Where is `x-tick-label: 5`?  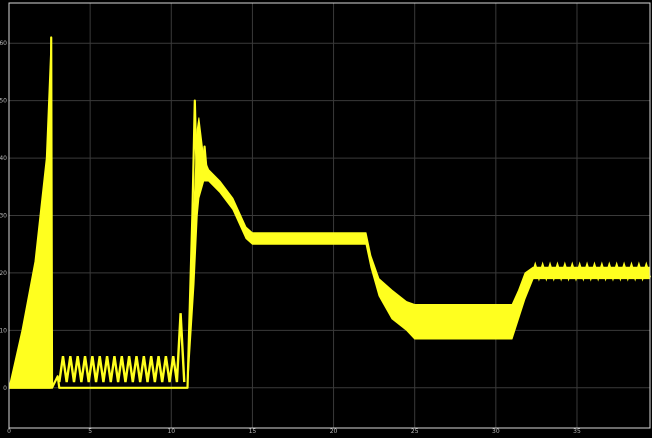 x-tick-label: 5 is located at coordinates (90, 431).